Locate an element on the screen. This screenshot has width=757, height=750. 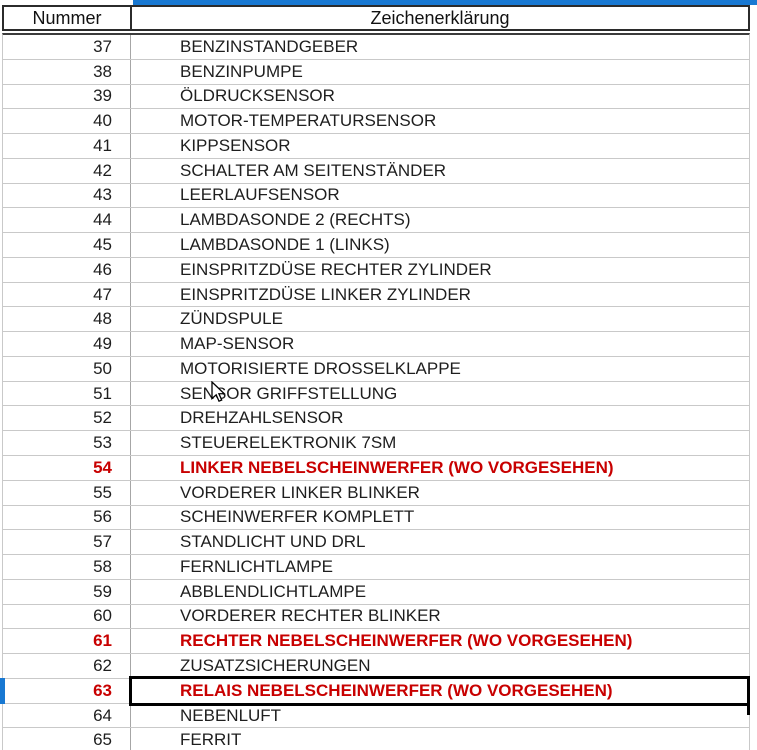
row-legend-text: LAMBDASONDE 1 (LINKS) is located at coordinates (285, 244).